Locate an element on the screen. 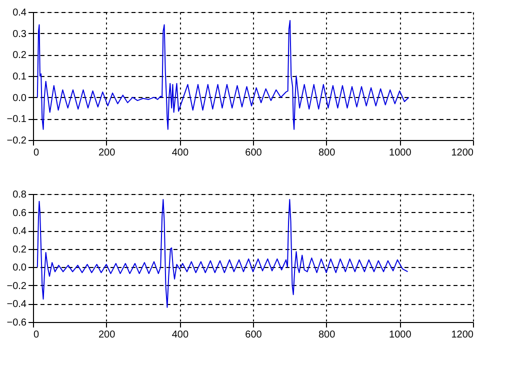 The height and width of the screenshot is (368, 510). y-tick-label: −0.1 is located at coordinates (16, 120).